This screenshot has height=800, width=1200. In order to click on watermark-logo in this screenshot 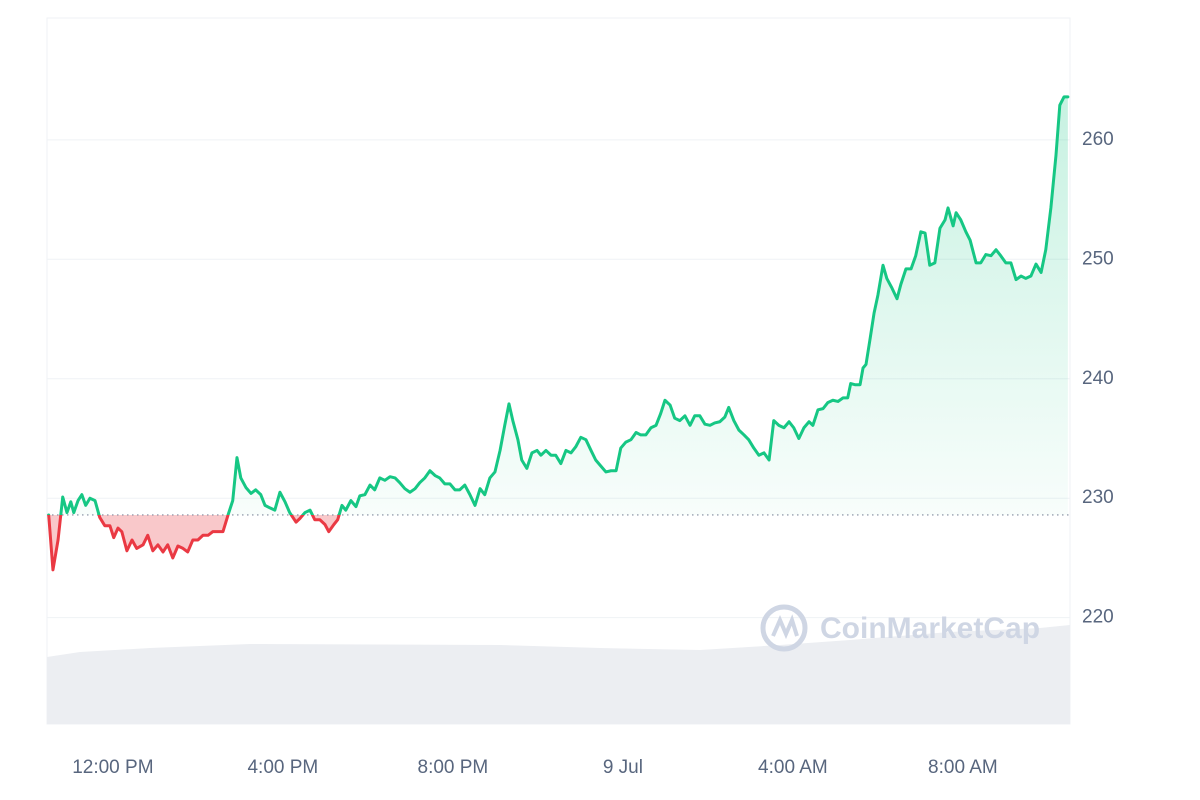, I will do `click(784, 628)`.